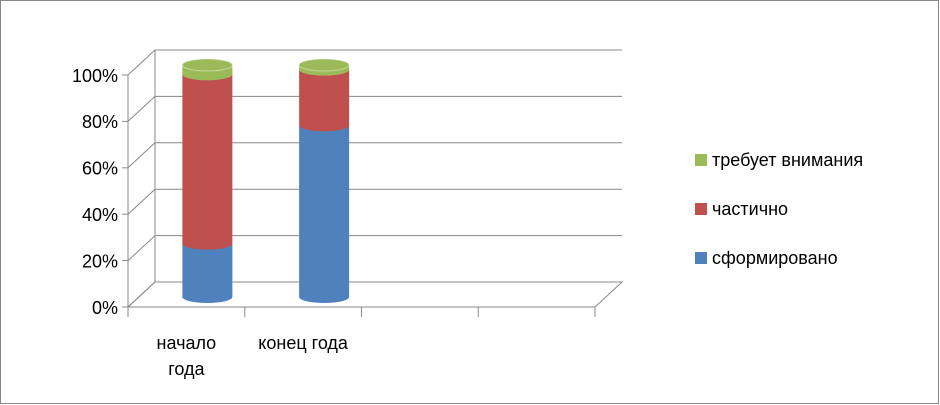 The image size is (940, 405). Describe the element at coordinates (750, 209) in the screenshot. I see `legend-label: частично` at that location.